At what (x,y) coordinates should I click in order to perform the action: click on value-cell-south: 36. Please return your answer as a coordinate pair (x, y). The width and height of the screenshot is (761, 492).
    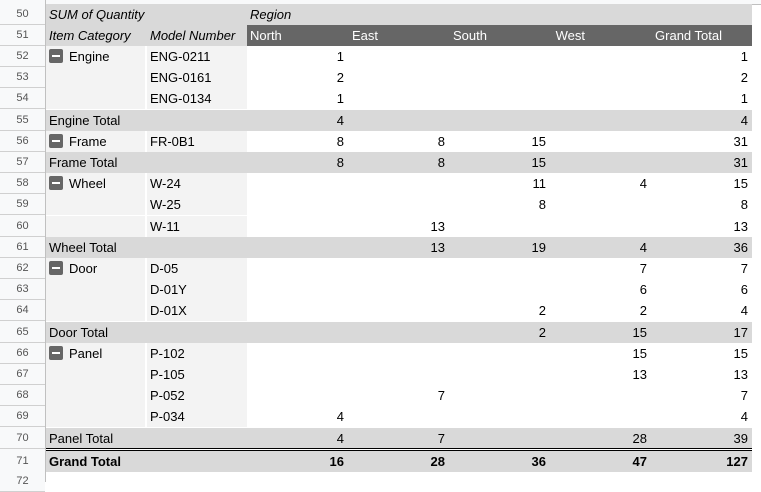
    Looking at the image, I should click on (499, 461).